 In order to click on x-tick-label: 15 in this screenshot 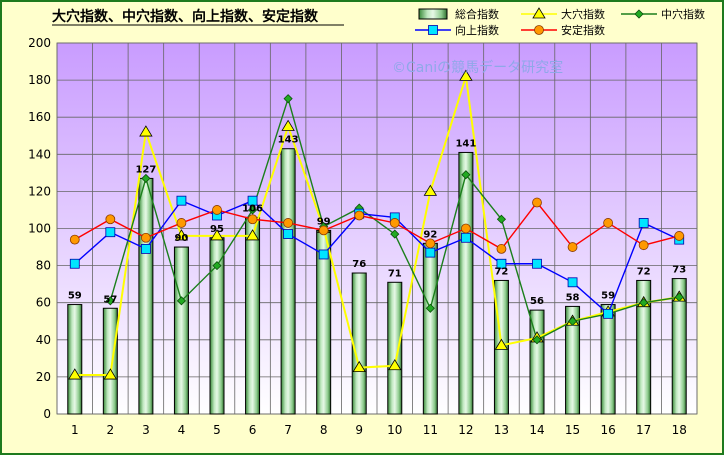, I will do `click(572, 430)`.